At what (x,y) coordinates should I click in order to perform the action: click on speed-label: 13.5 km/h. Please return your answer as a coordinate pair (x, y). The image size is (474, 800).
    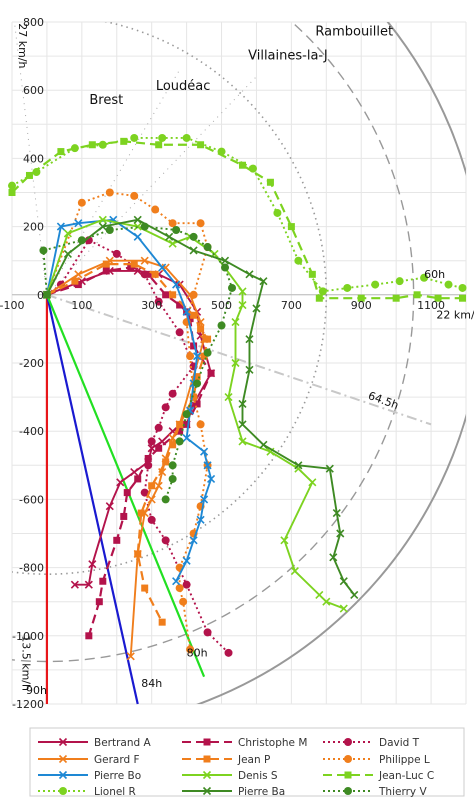
    Looking at the image, I should click on (25, 663).